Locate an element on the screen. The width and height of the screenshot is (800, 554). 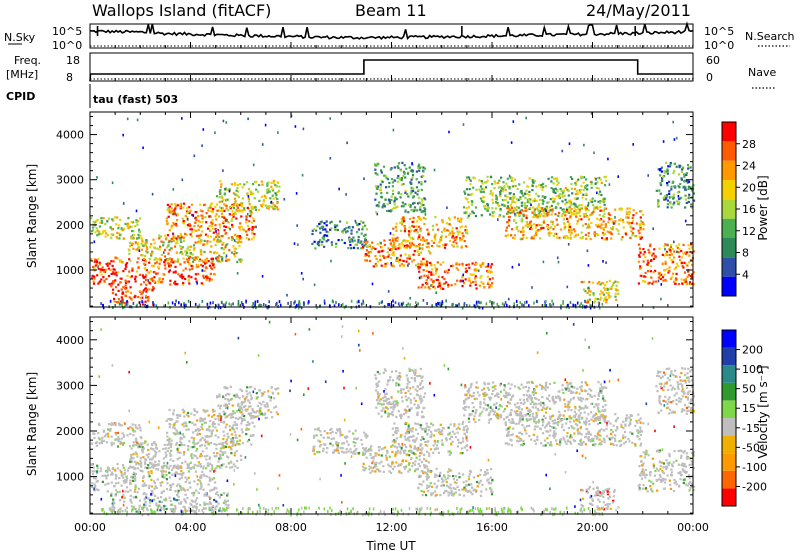
nsky-label: N.Sky is located at coordinates (20, 37).